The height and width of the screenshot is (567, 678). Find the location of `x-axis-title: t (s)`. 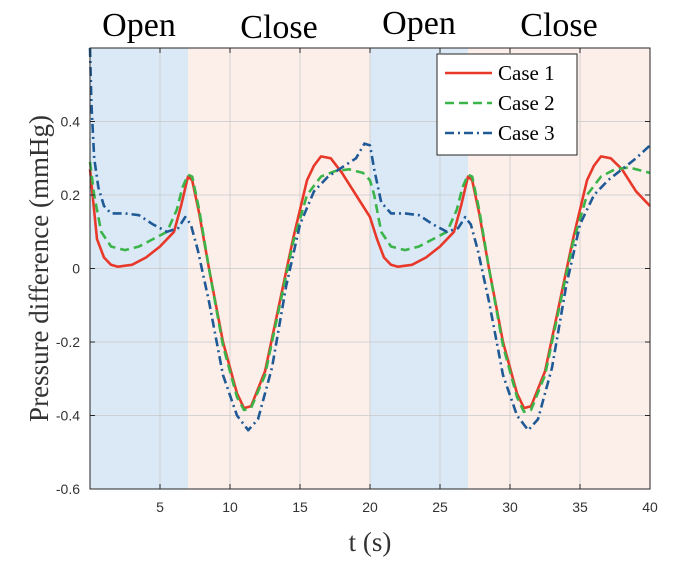

x-axis-title: t (s) is located at coordinates (370, 542).